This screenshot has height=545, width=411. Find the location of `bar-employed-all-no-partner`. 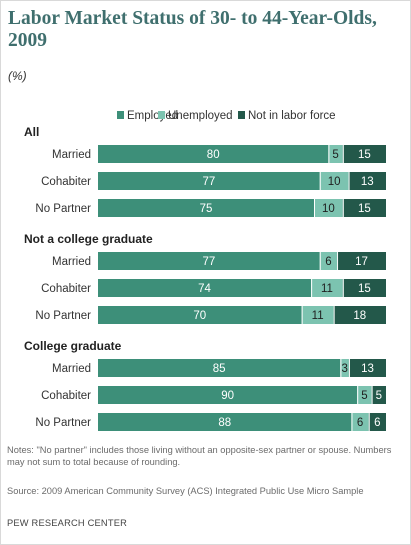

bar-employed-all-no-partner is located at coordinates (206, 208).